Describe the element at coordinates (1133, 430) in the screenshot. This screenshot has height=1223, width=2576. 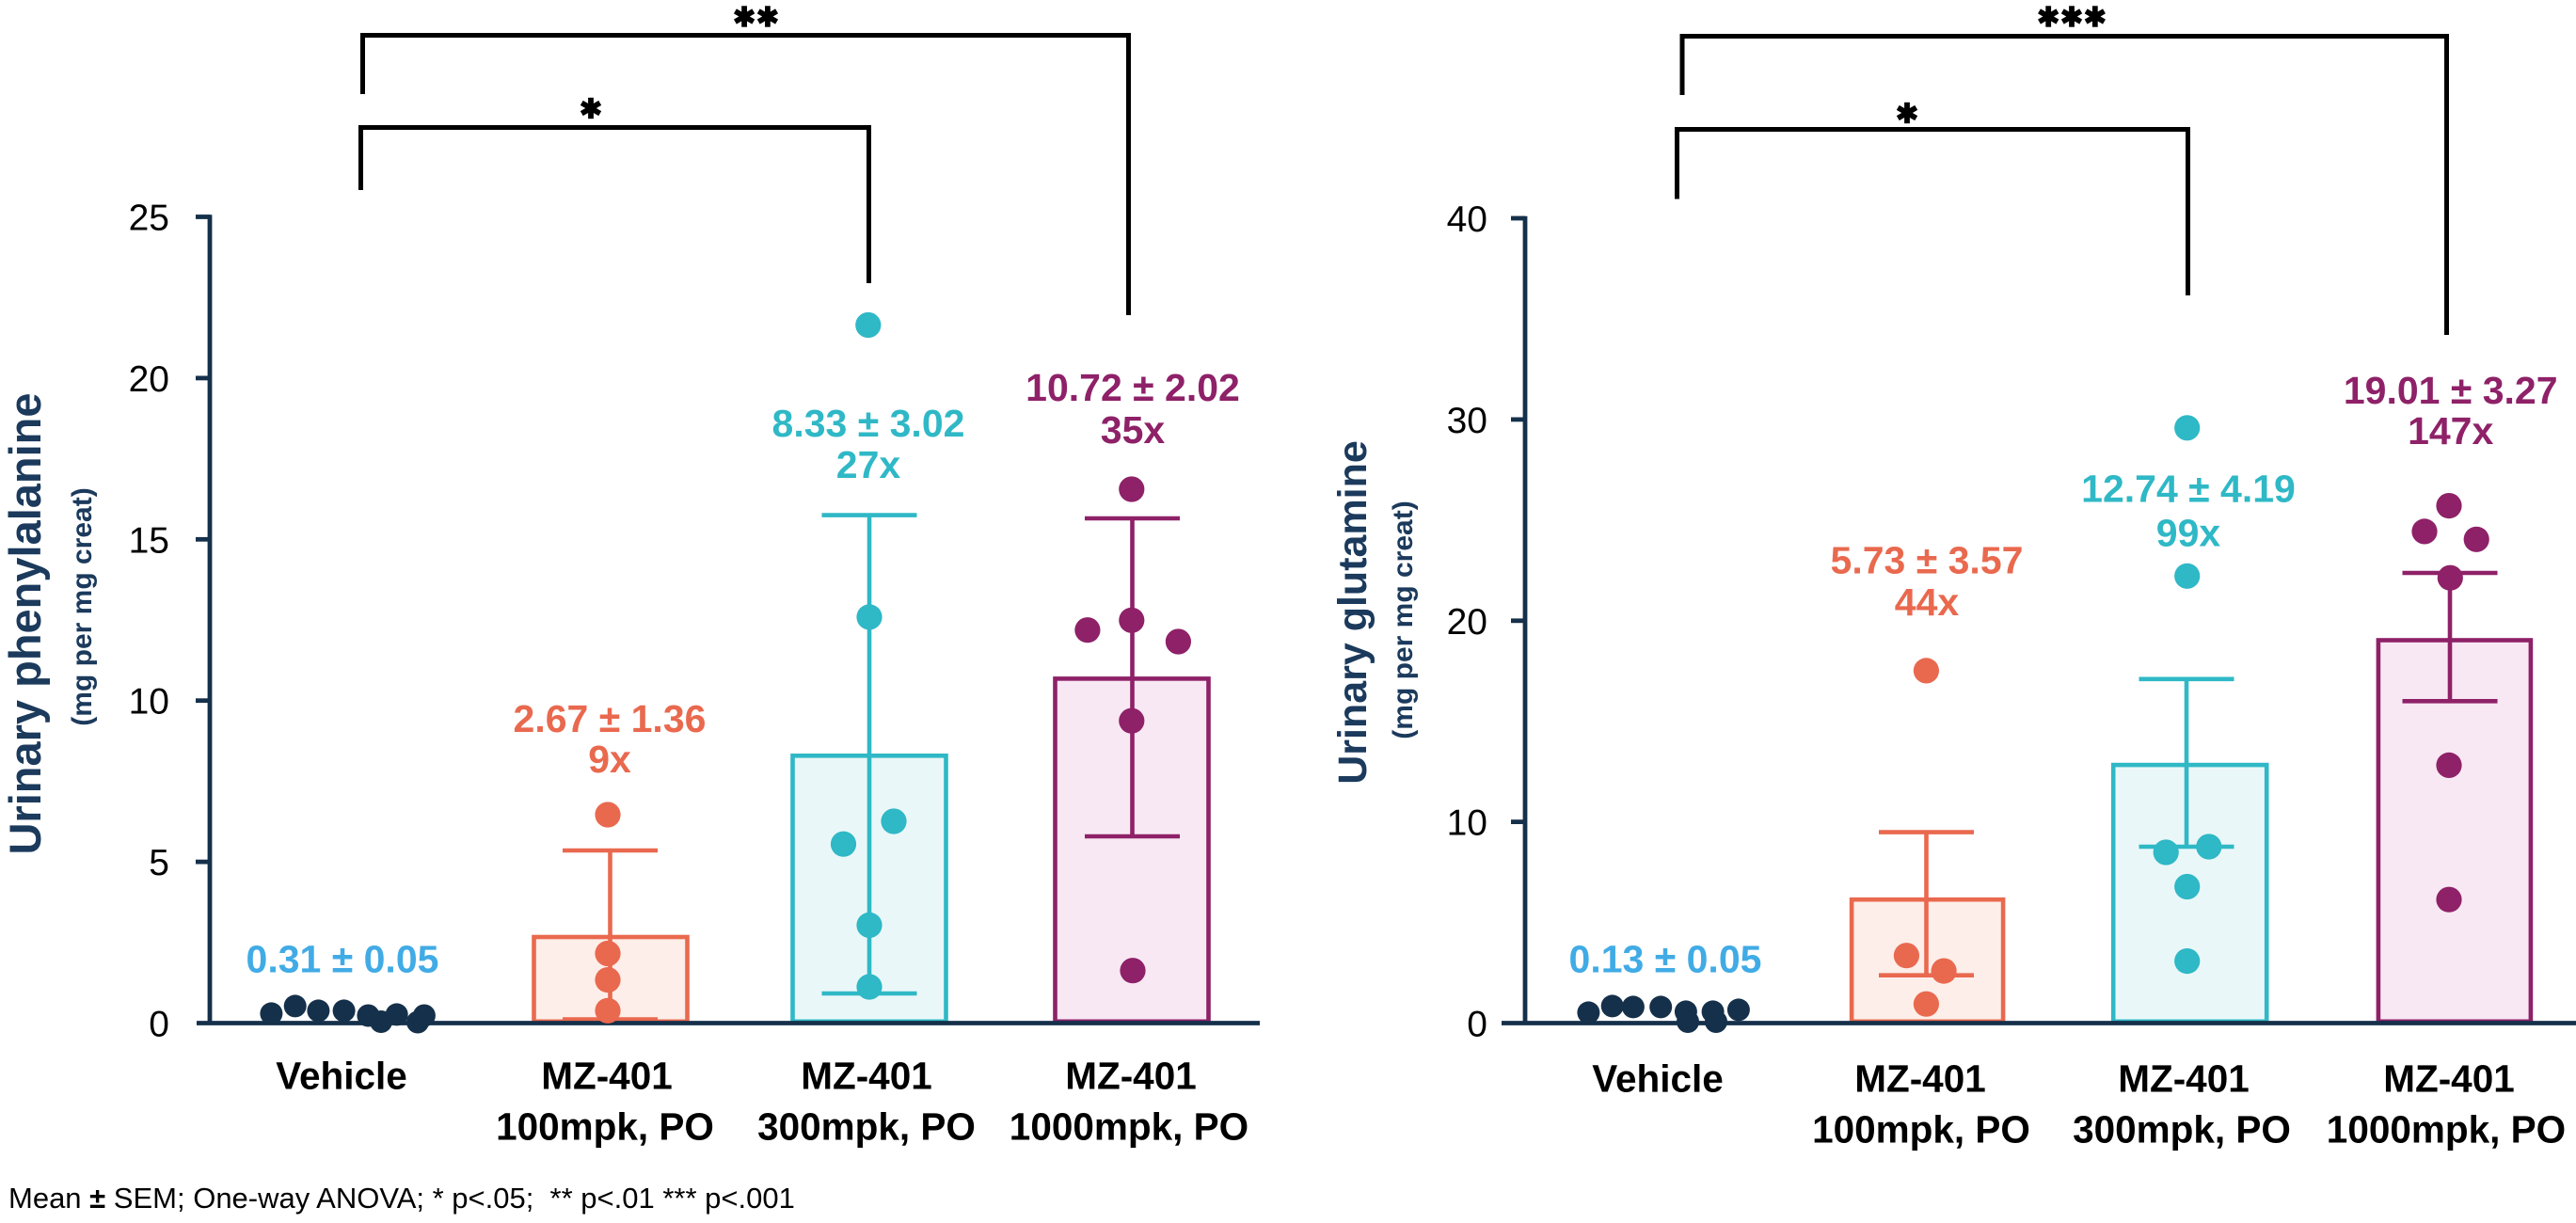
I see `svg-text: 35x` at that location.